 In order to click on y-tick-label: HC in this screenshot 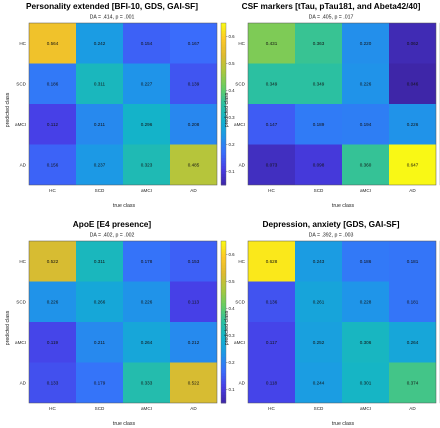, I will do `click(241, 261)`.